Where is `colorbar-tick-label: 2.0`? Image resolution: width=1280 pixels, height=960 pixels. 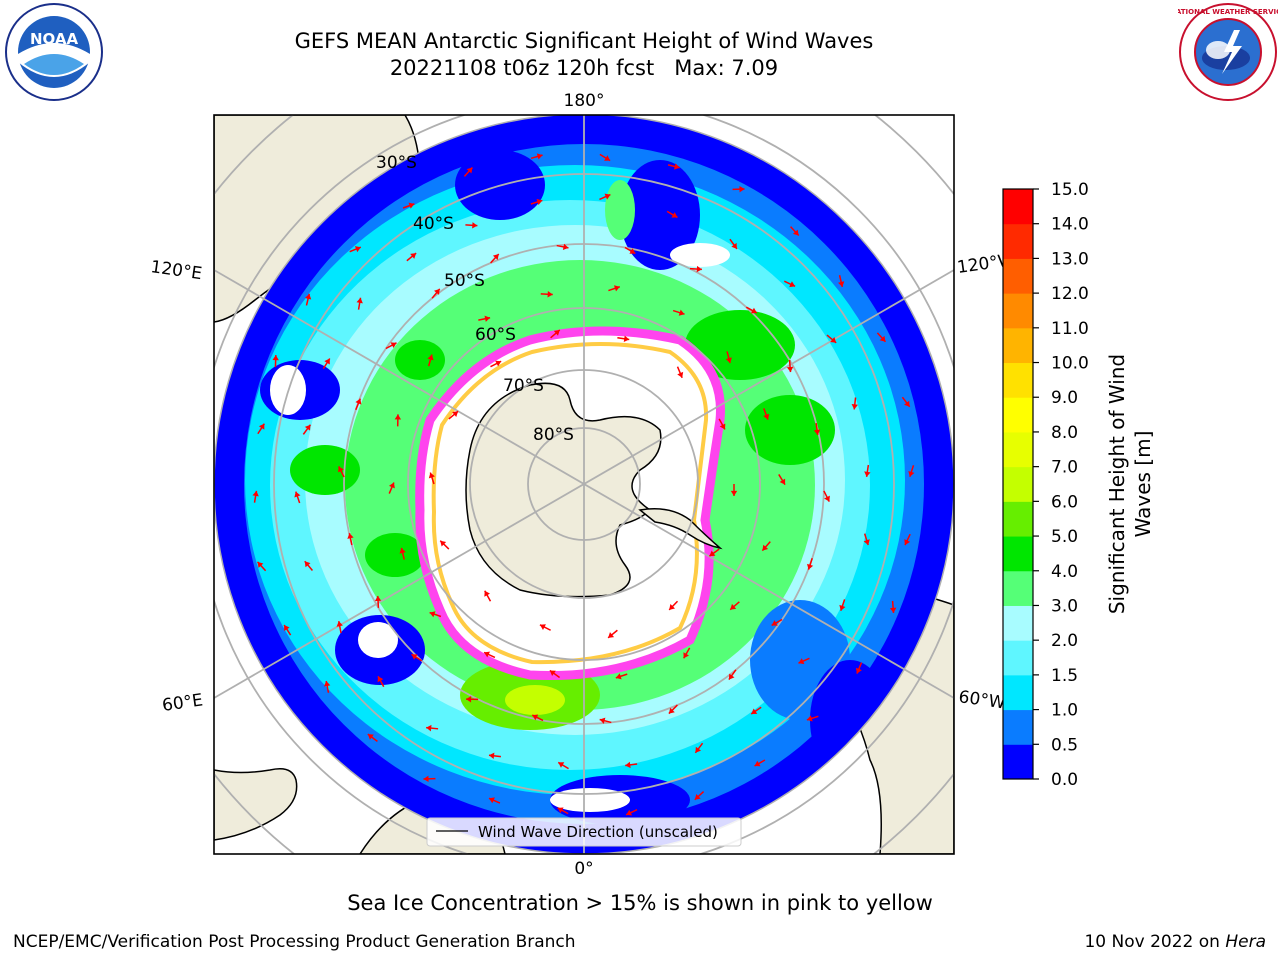
colorbar-tick-label: 2.0 is located at coordinates (1064, 641).